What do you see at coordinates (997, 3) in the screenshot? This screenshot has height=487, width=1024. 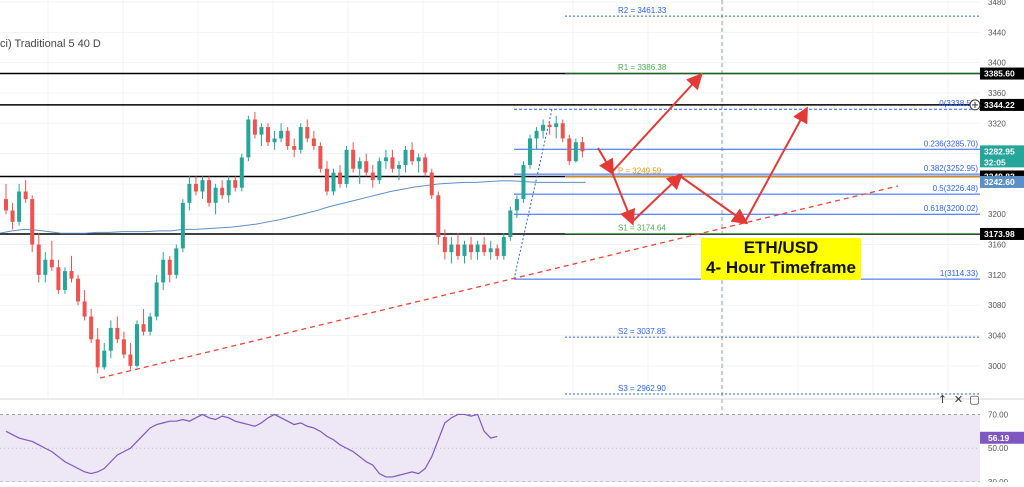 I see `y-tick-label: 3480` at bounding box center [997, 3].